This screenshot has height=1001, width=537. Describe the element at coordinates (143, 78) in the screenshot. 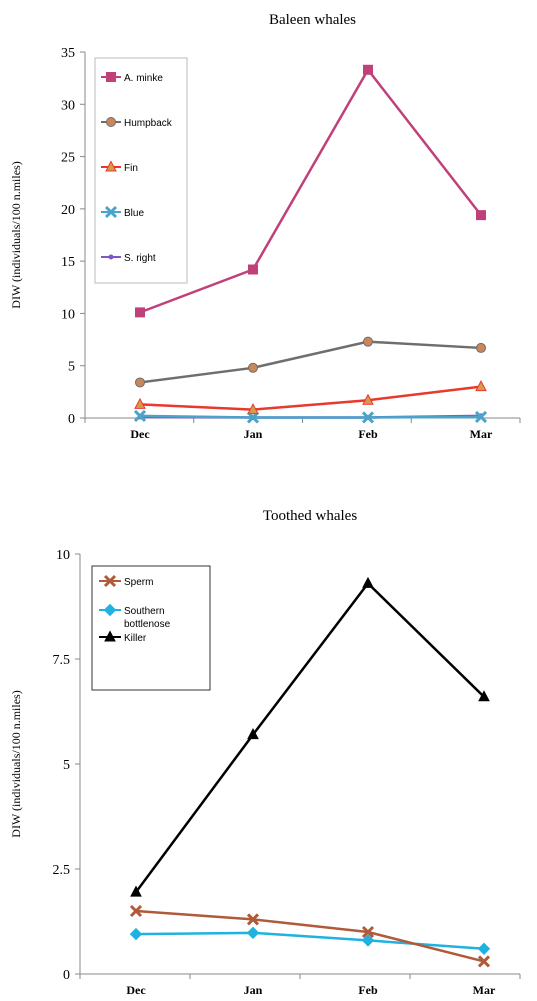

I see `legend-label-a-minke: A. minke` at that location.